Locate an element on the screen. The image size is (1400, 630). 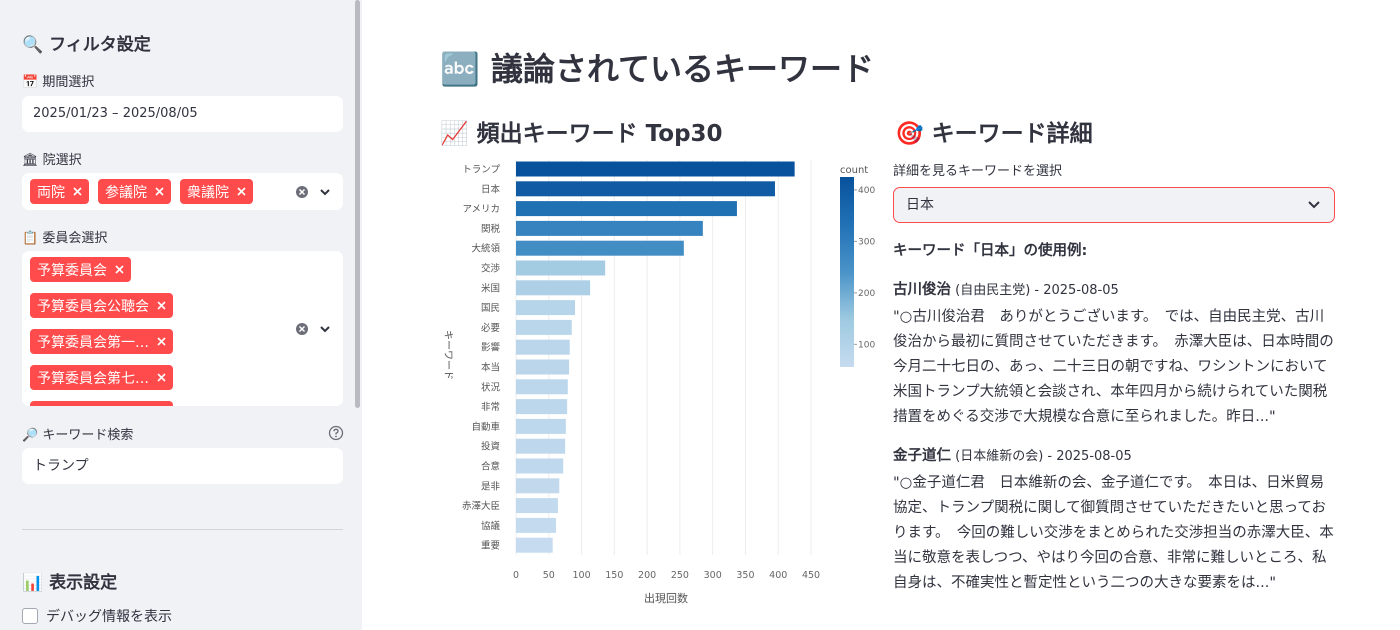
help-icon is located at coordinates (336, 433).